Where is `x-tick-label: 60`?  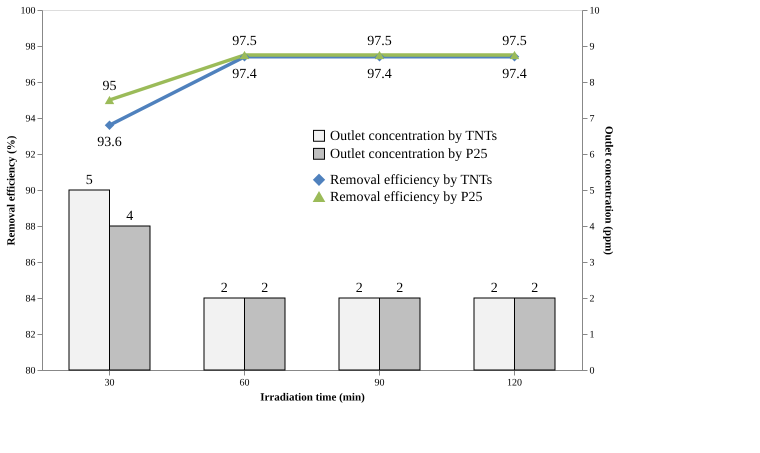 x-tick-label: 60 is located at coordinates (245, 383).